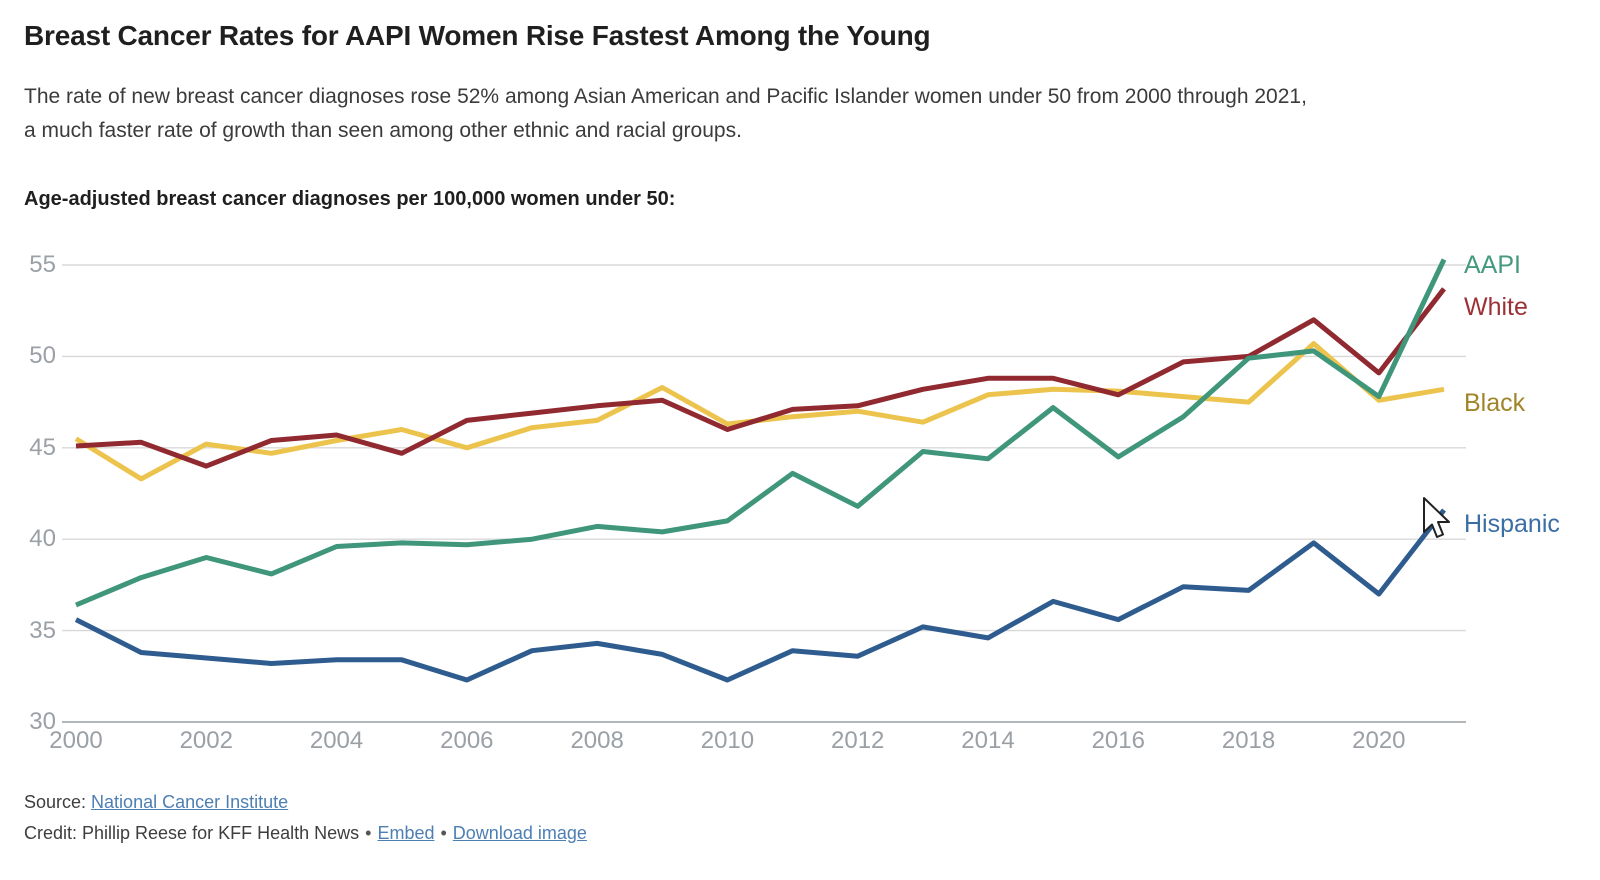 This screenshot has width=1600, height=880. I want to click on y-tick-label: 35, so click(42, 630).